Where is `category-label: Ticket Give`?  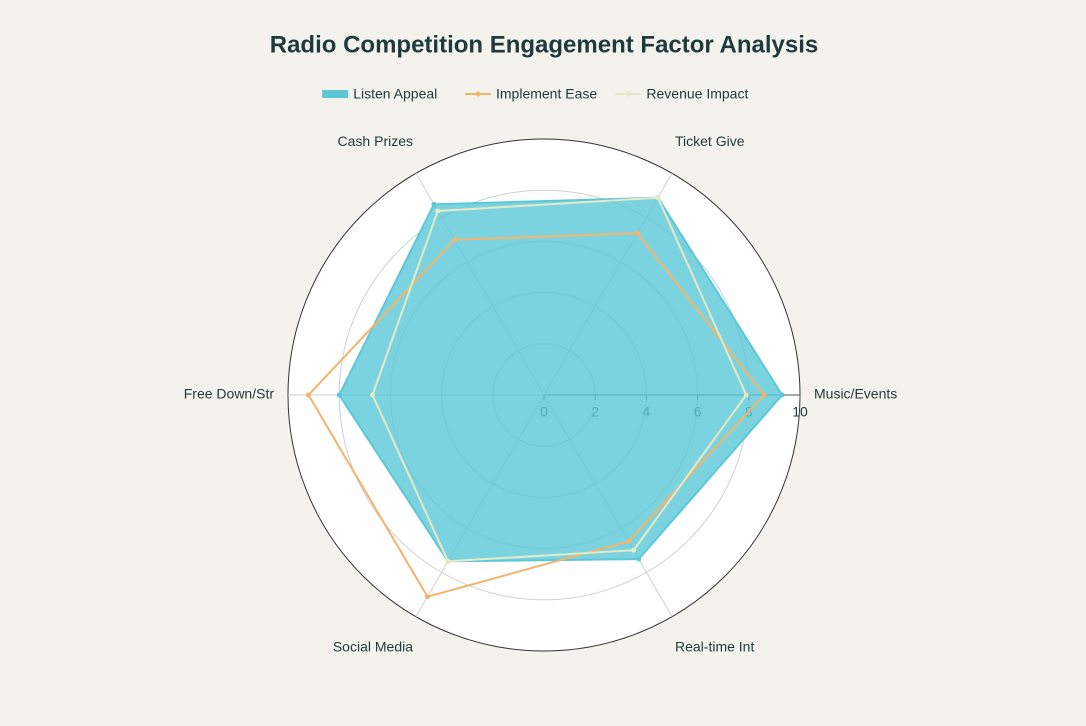 category-label: Ticket Give is located at coordinates (710, 141).